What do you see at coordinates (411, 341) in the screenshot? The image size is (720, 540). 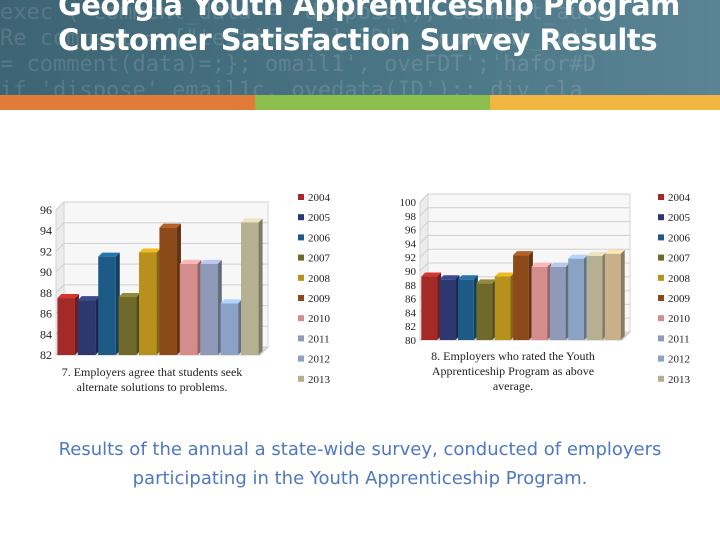 I see `y-tick-label: 80` at bounding box center [411, 341].